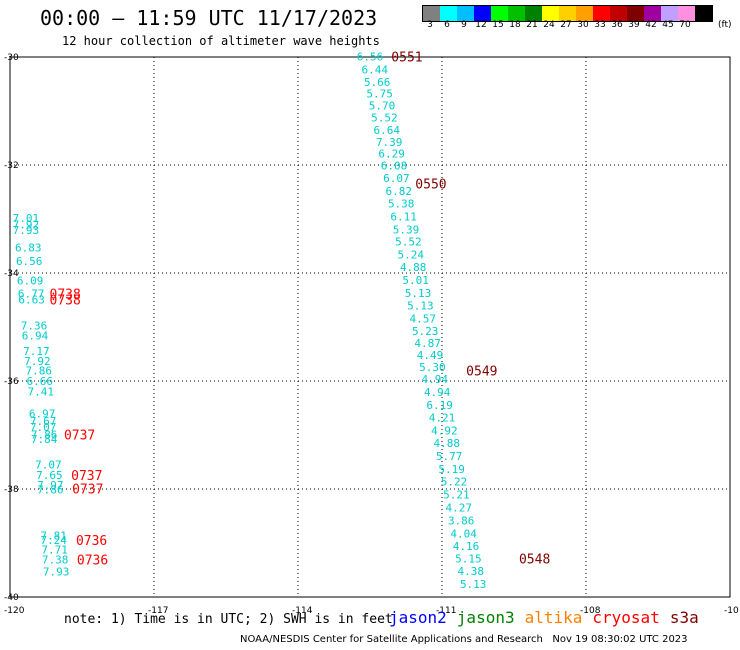 The image size is (740, 650). Describe the element at coordinates (418, 617) in the screenshot. I see `legend-item-jason2: jason2` at that location.